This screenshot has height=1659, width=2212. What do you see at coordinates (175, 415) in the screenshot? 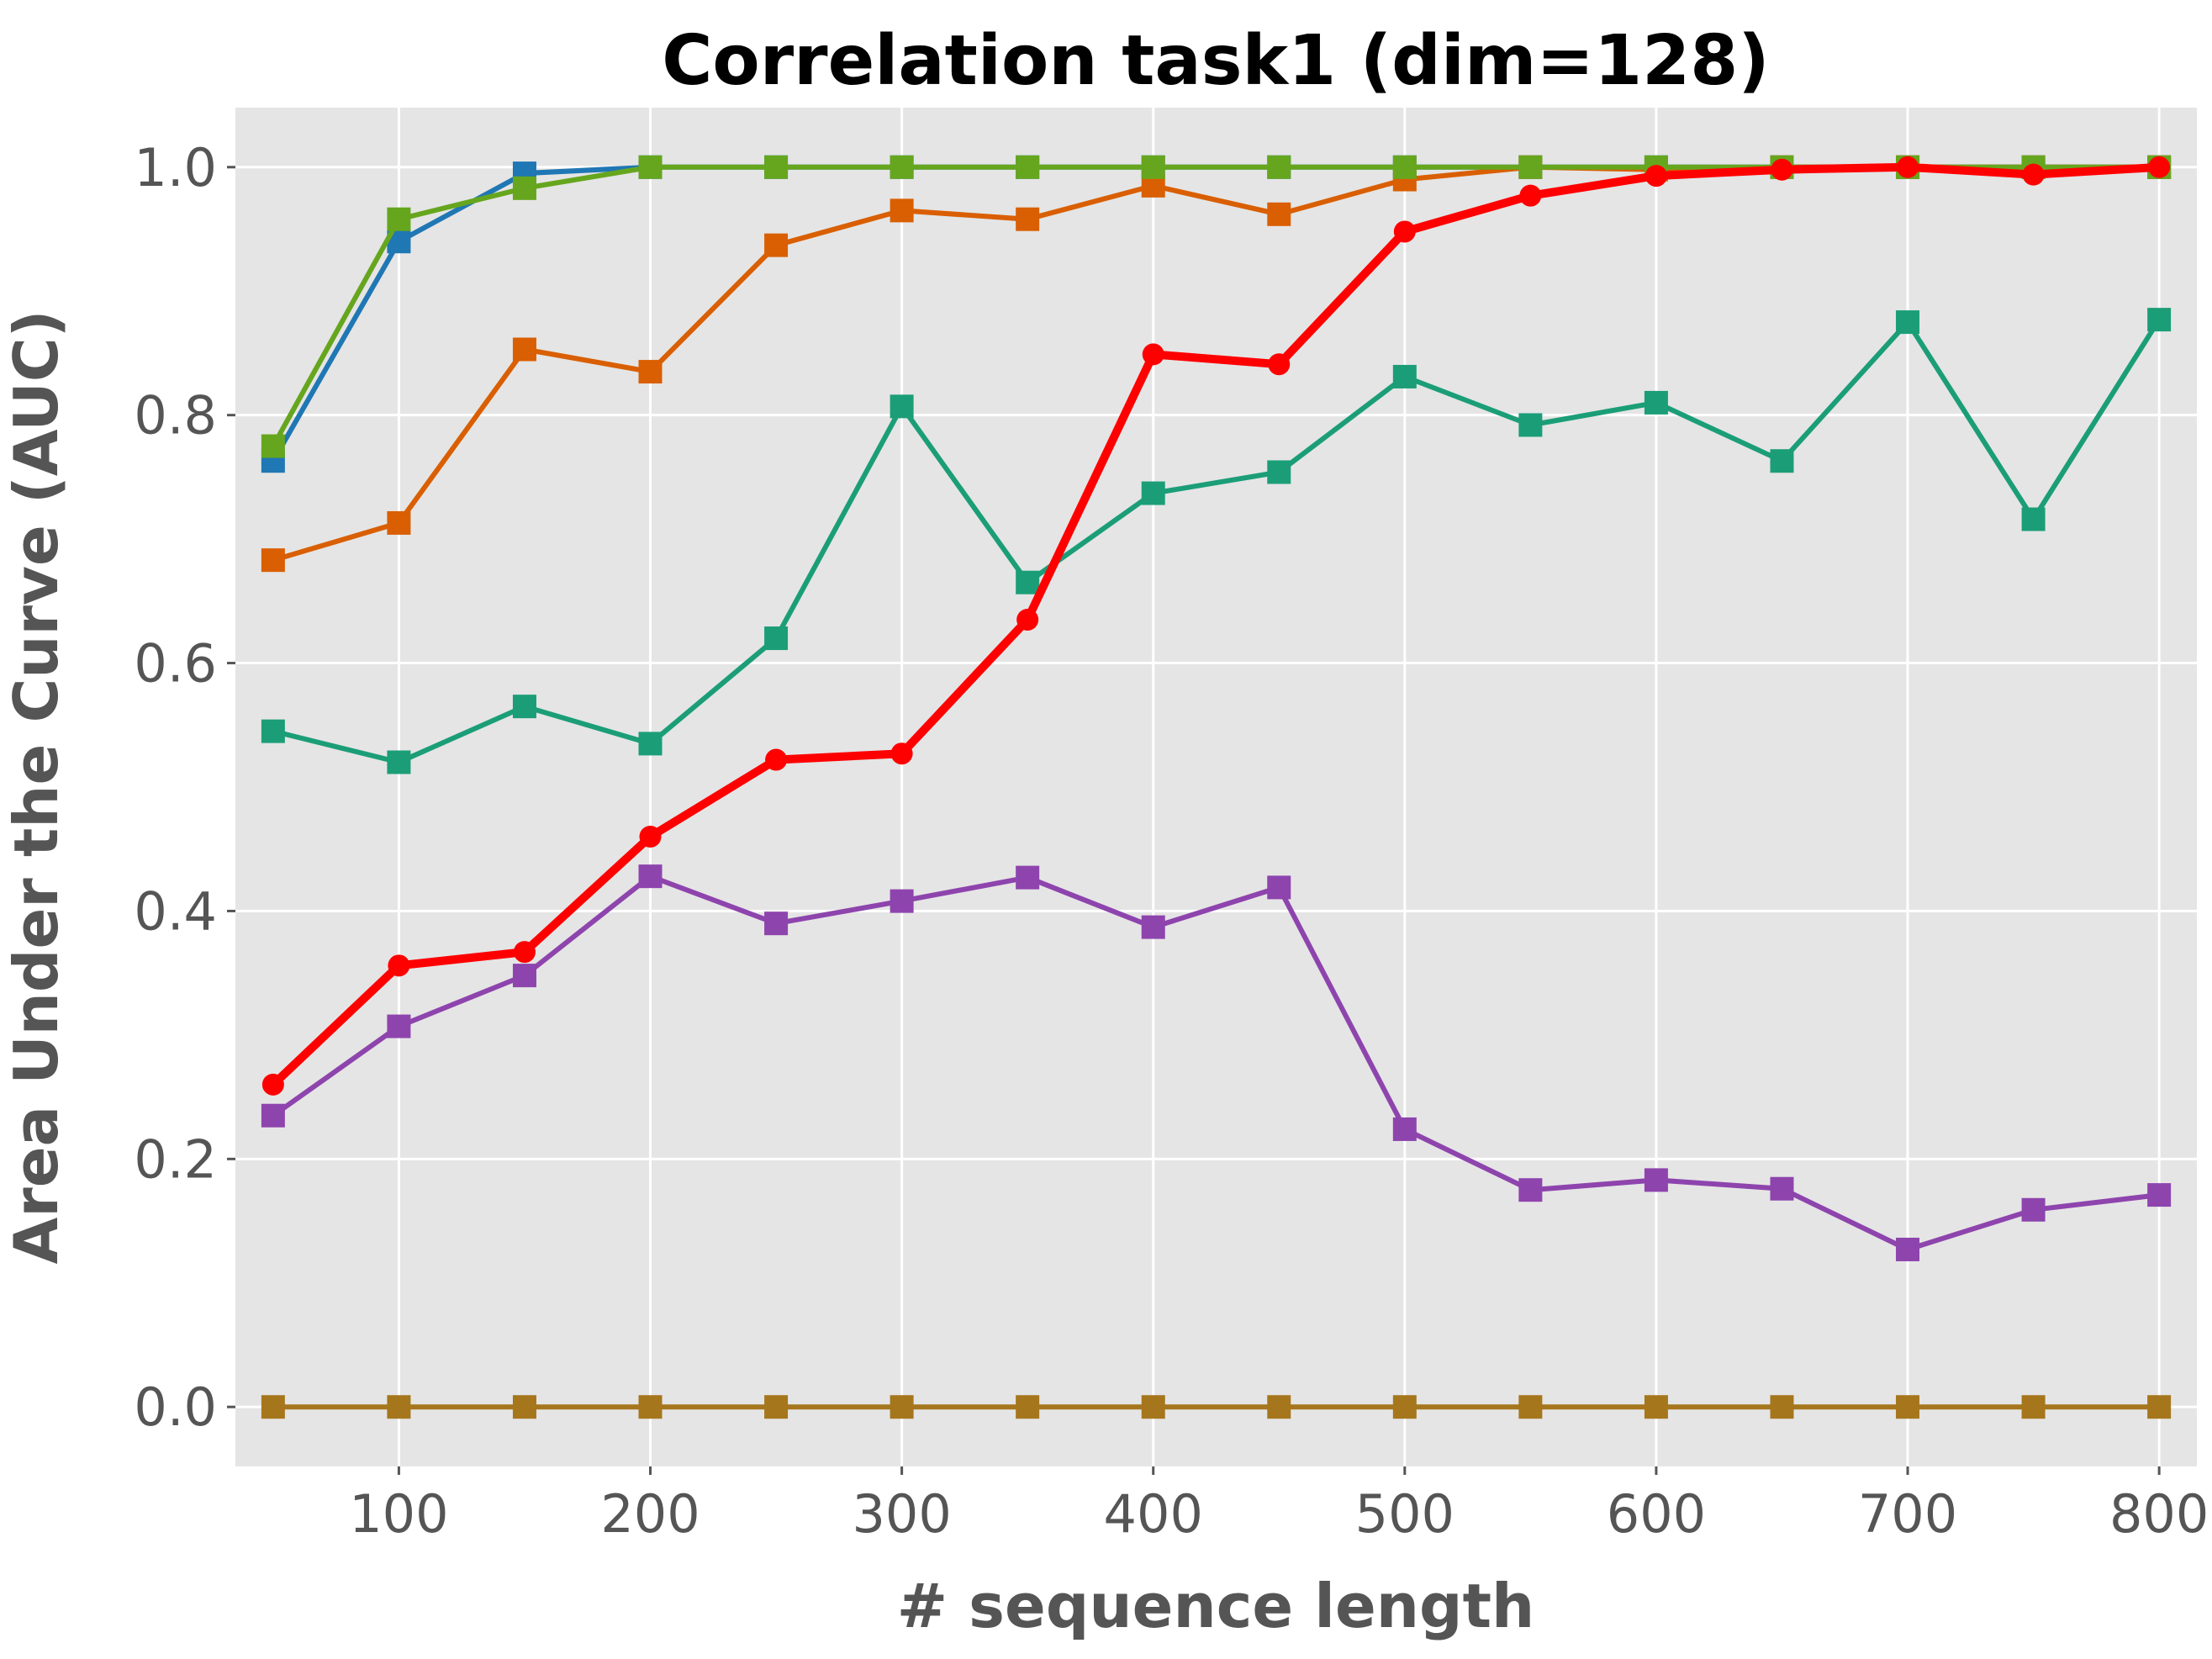
I see `y-tick-label: 0.8` at bounding box center [175, 415].